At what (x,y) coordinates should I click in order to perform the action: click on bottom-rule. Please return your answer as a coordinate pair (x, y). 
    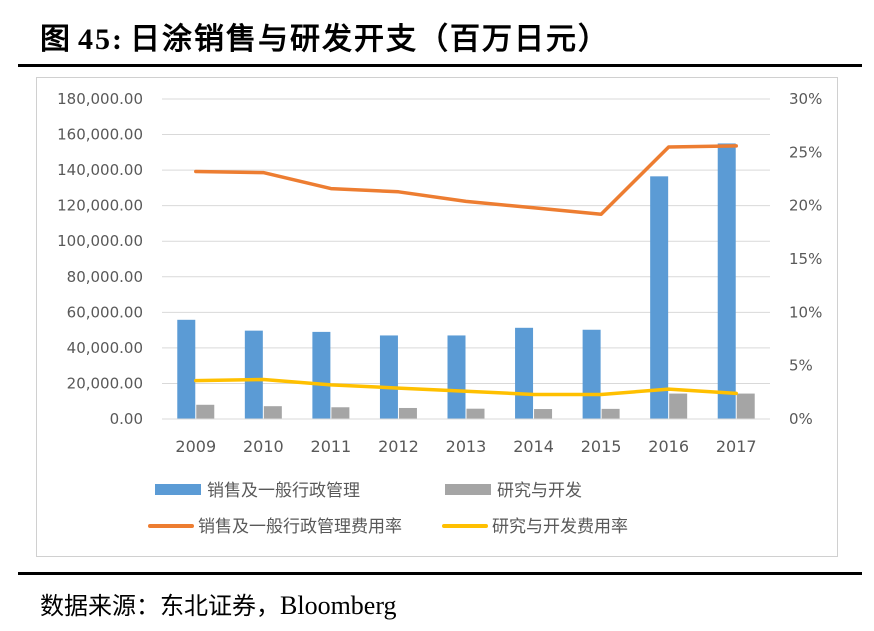
    Looking at the image, I should click on (440, 573).